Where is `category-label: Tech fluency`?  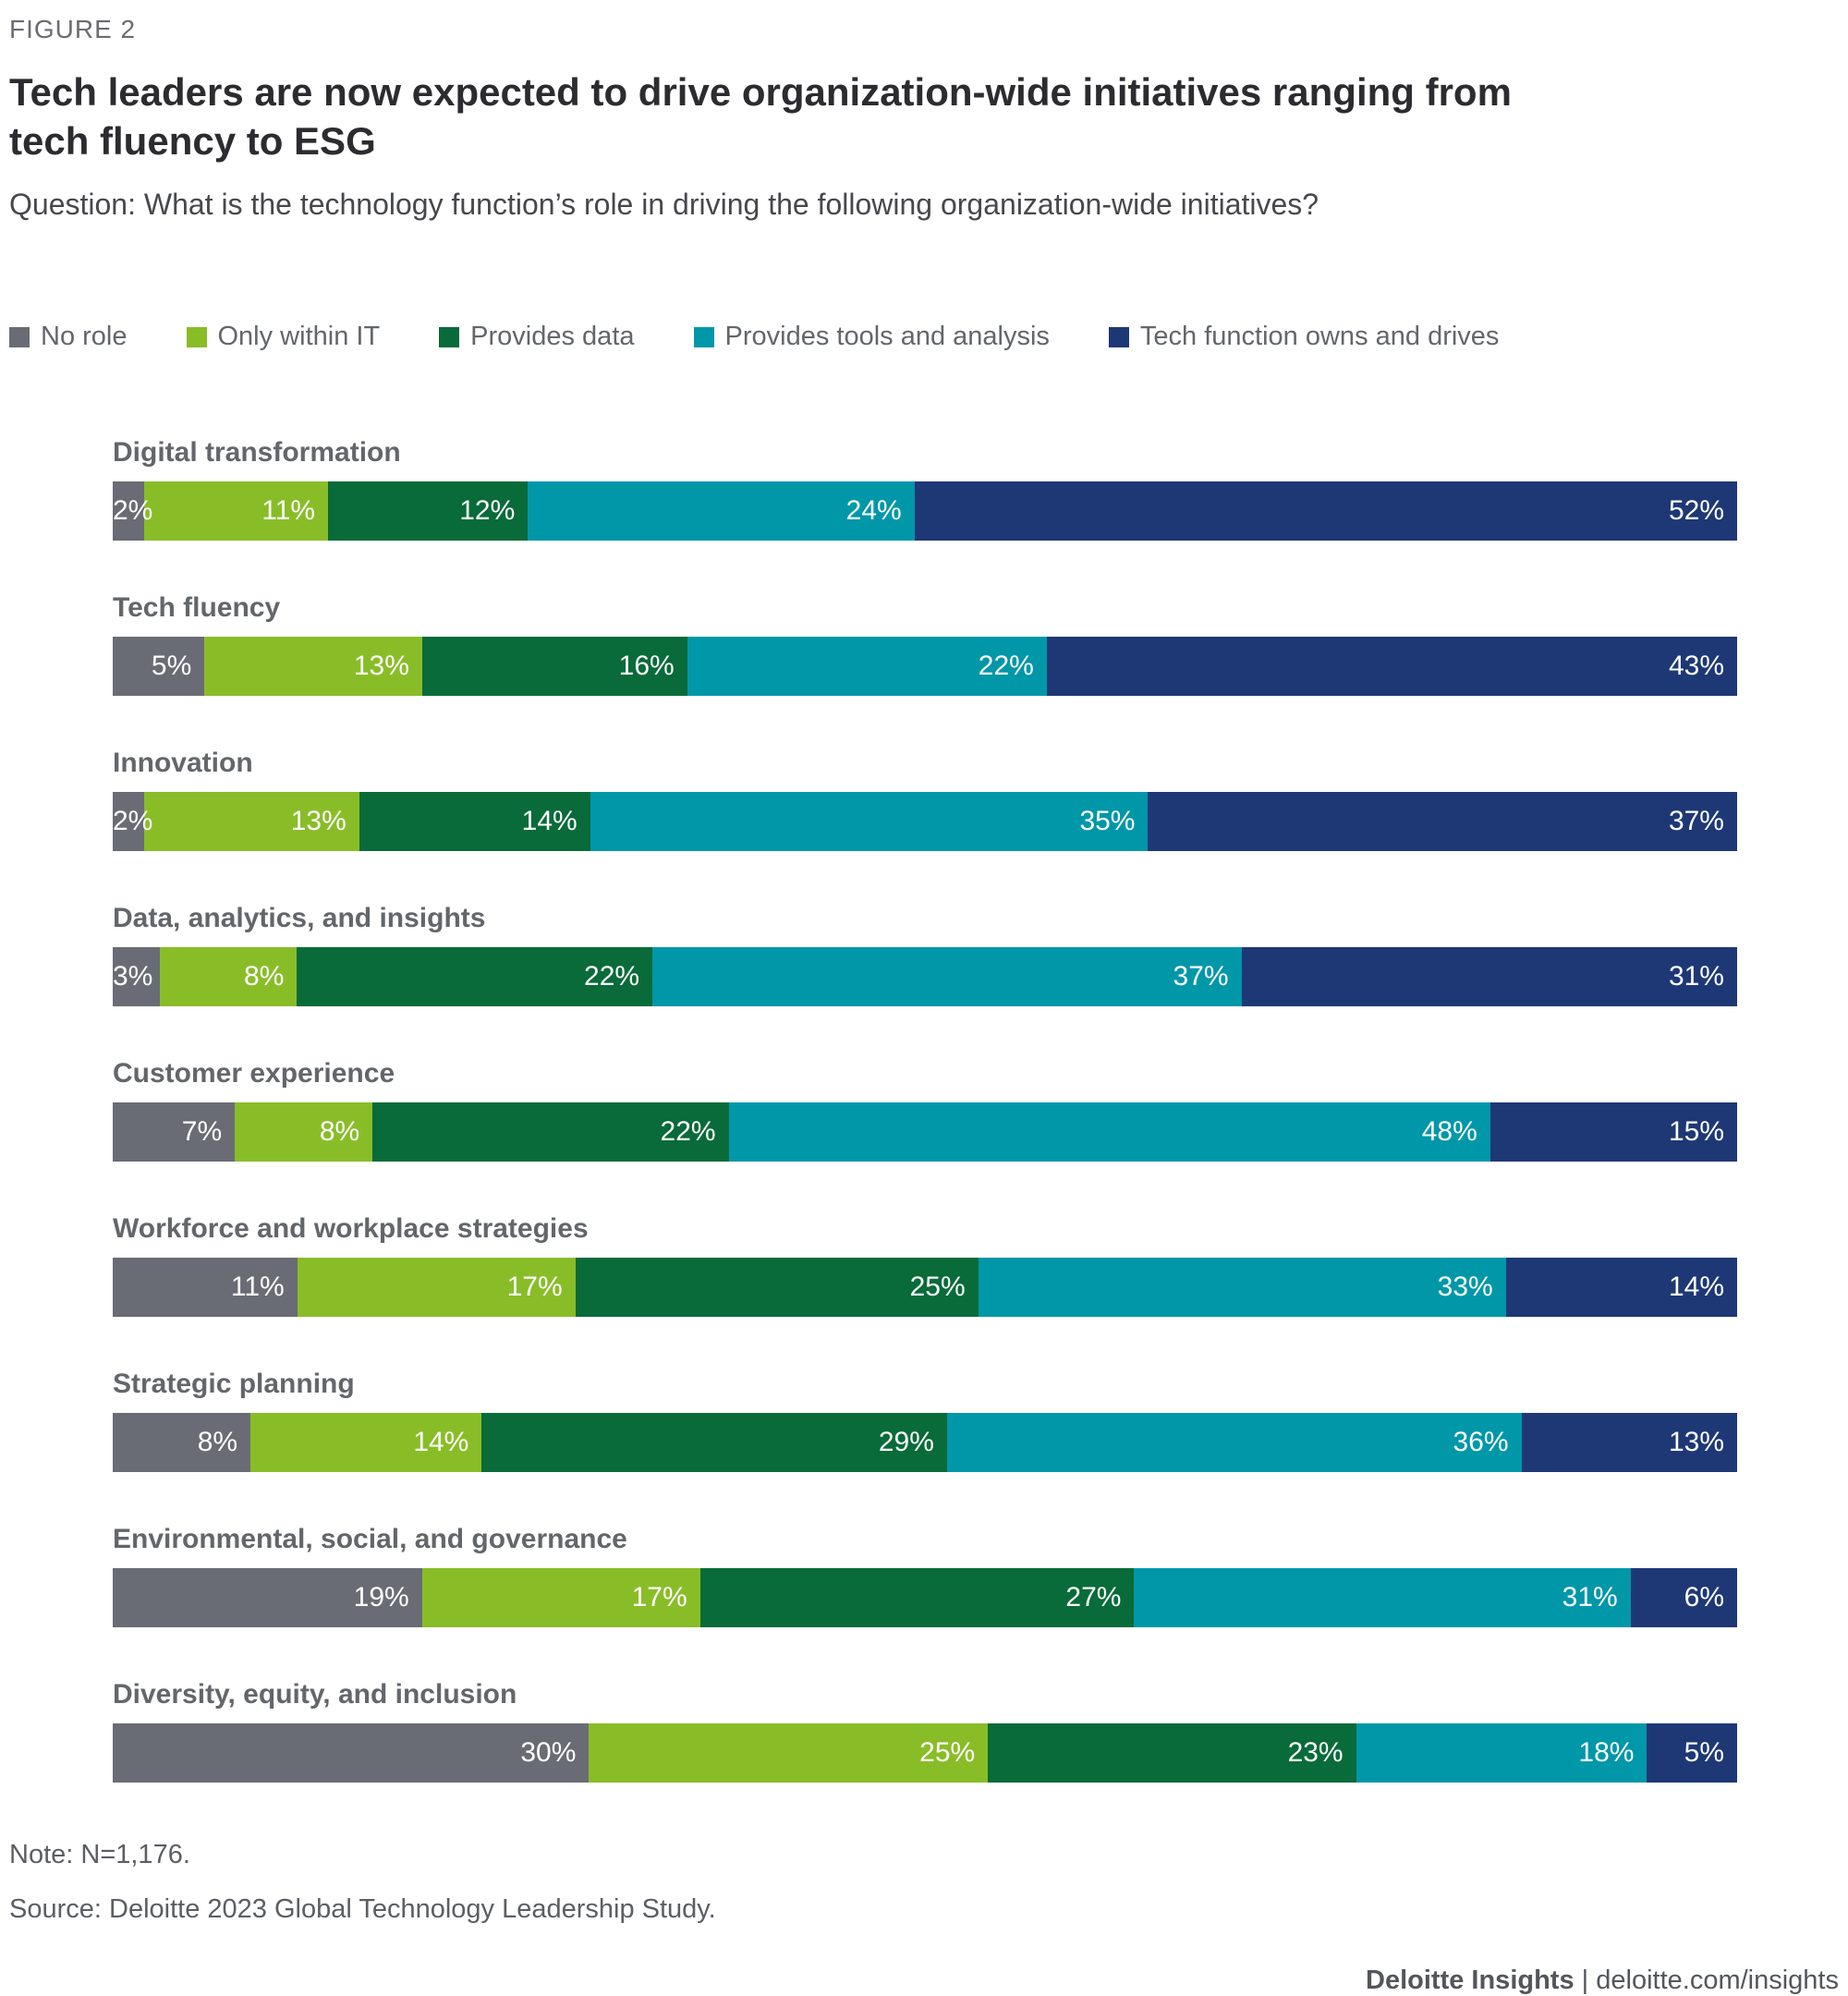 category-label: Tech fluency is located at coordinates (197, 608).